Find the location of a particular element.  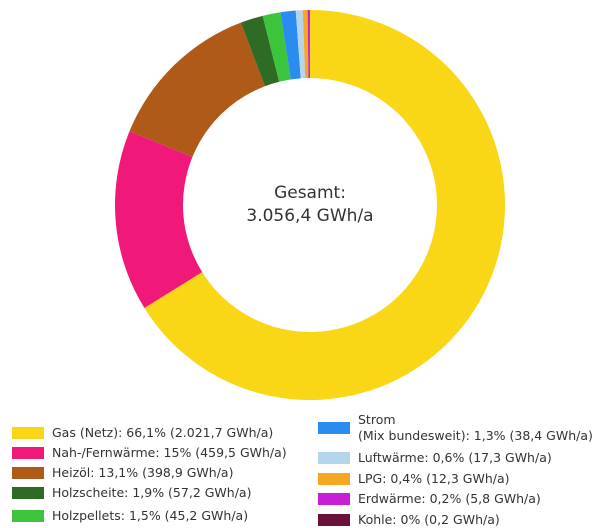

legend-item: LPG: 0,4% (12,3 GWh/a) is located at coordinates (414, 479).